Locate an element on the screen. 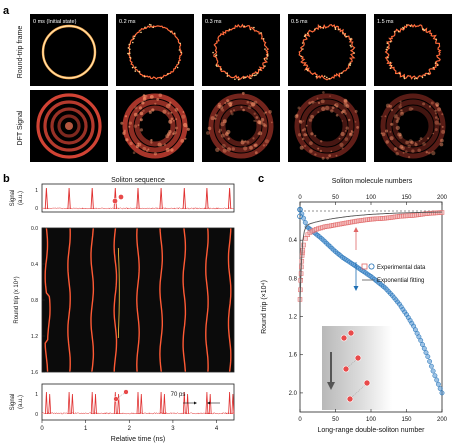 This screenshot has width=456, height=448. panel-b-label: b is located at coordinates (6, 179).